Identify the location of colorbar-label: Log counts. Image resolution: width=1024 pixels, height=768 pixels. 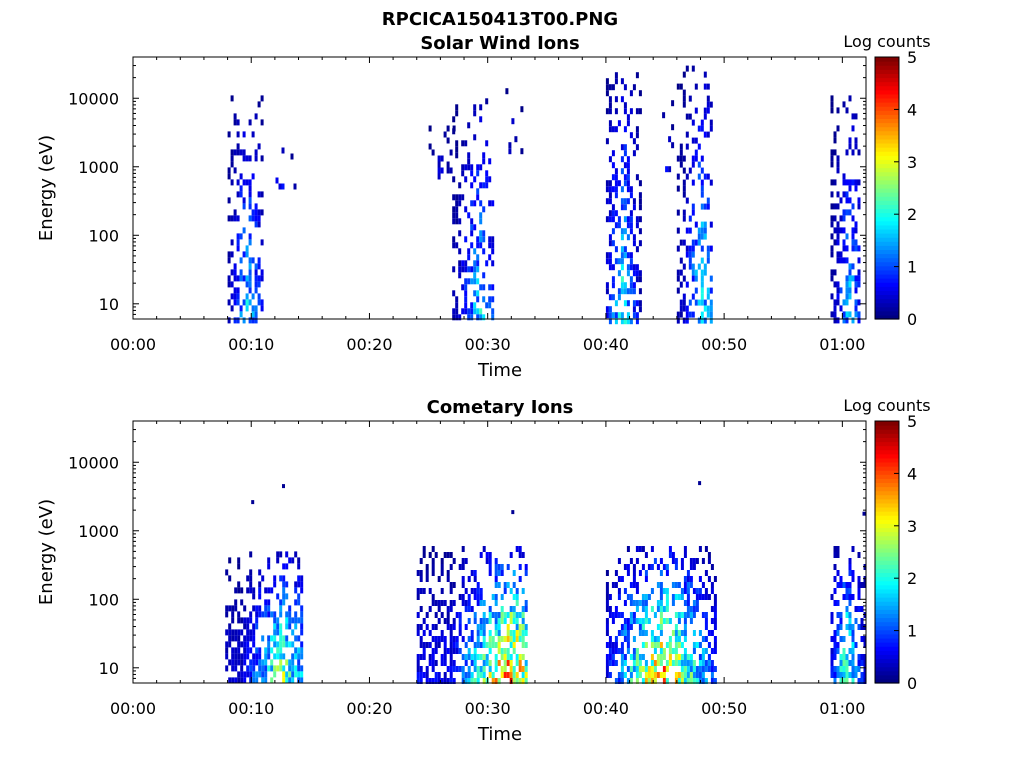
(886, 41).